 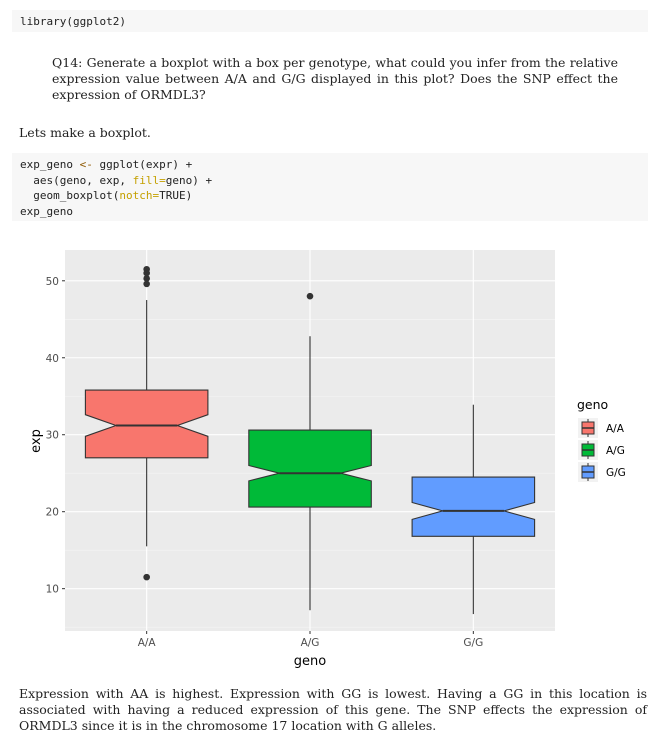 What do you see at coordinates (615, 429) in the screenshot?
I see `legend-label: A/A` at bounding box center [615, 429].